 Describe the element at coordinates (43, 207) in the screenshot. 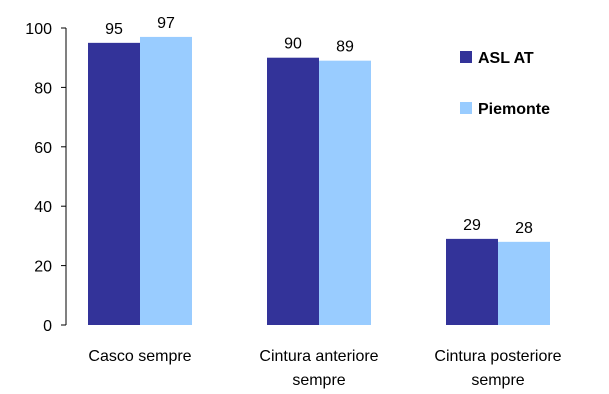

I see `y-tick-label: 40` at that location.